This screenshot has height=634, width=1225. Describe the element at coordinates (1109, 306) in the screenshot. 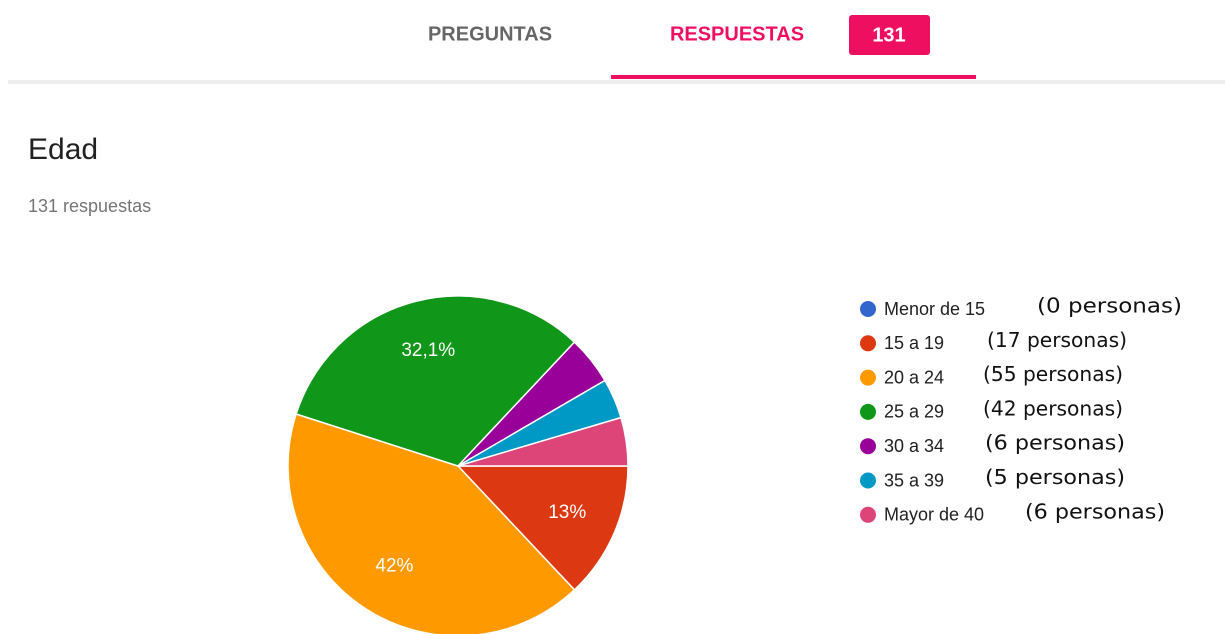

I see `legend-note: (0 personas)` at that location.